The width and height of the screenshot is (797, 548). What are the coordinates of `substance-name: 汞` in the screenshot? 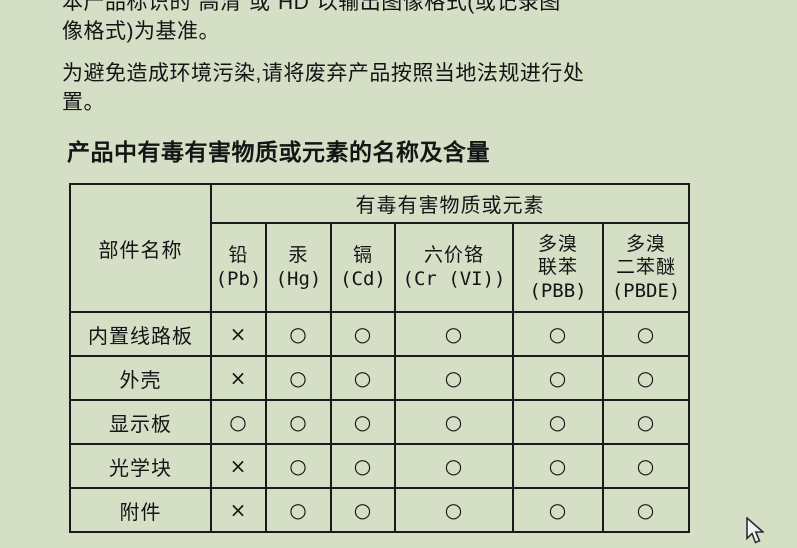 It's located at (298, 255).